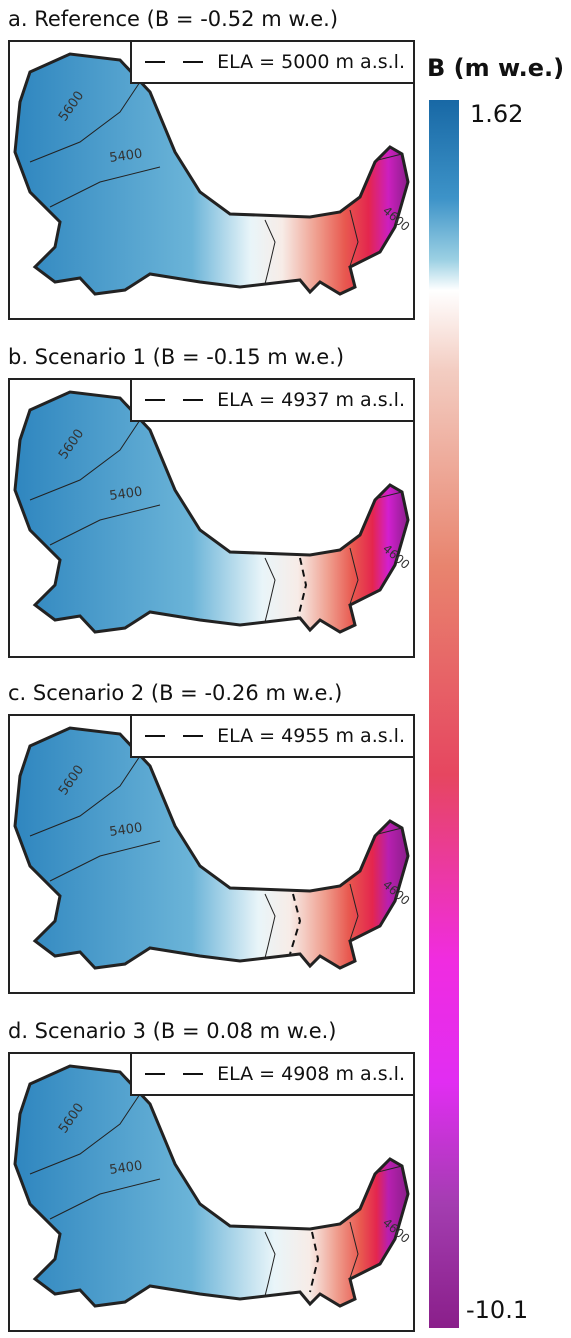  What do you see at coordinates (172, 1031) in the screenshot?
I see `panel-d-title: d. Scenario 3 (B = 0.08 m w.e.)` at bounding box center [172, 1031].